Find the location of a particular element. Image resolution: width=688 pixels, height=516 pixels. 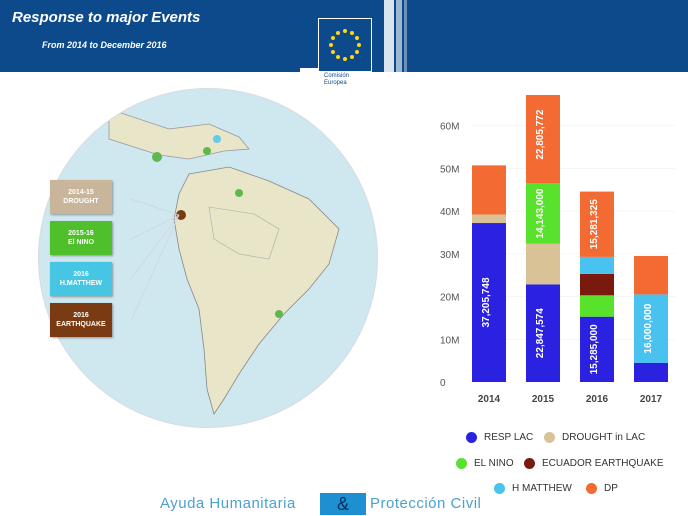

legend-label: ECUADOR EARTHQUAKE is located at coordinates (603, 463).